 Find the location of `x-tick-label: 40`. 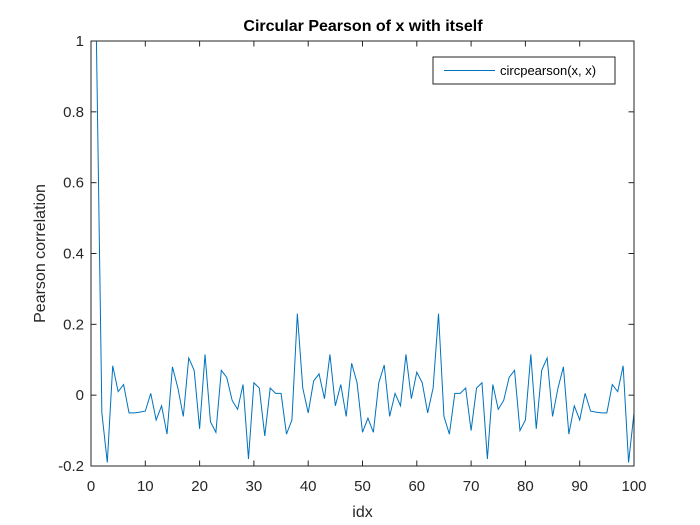

x-tick-label: 40 is located at coordinates (308, 486).